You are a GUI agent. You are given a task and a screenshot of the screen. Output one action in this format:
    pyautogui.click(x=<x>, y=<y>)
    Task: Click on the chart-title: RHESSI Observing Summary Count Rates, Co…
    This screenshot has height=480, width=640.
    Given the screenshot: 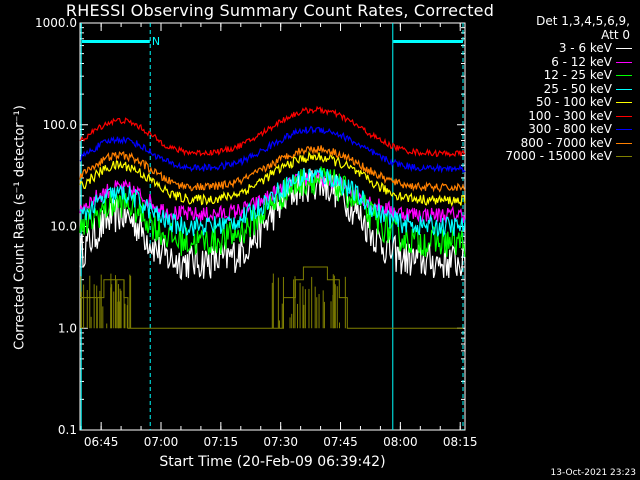 What is the action you would take?
    pyautogui.click(x=280, y=10)
    